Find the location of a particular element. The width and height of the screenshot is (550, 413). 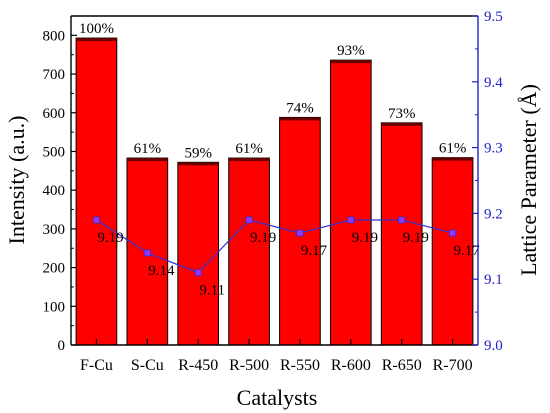

y-tick-label: 300 is located at coordinates (54, 230).